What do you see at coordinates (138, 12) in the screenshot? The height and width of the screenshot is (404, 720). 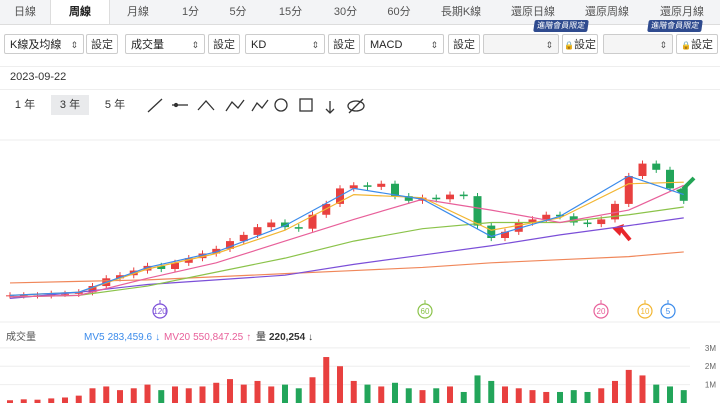 I see `tab: 月線` at bounding box center [138, 12].